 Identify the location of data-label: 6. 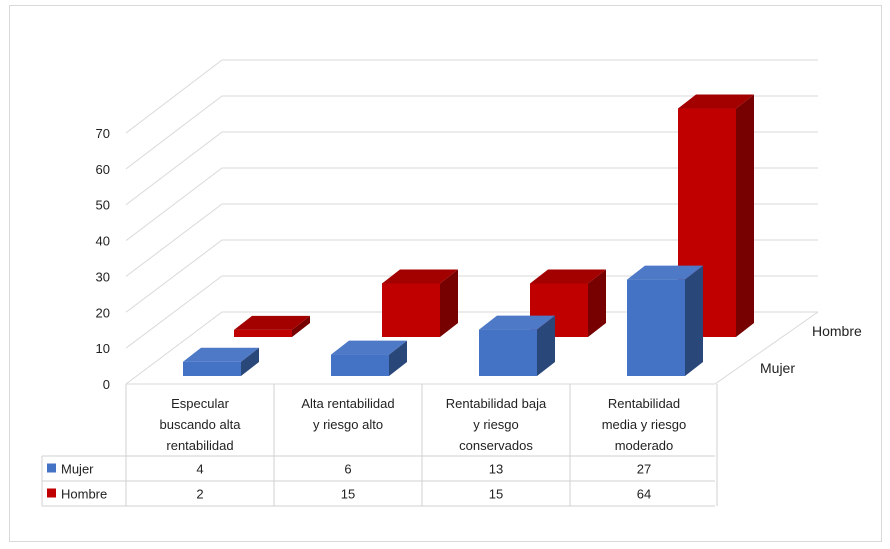
(347, 469).